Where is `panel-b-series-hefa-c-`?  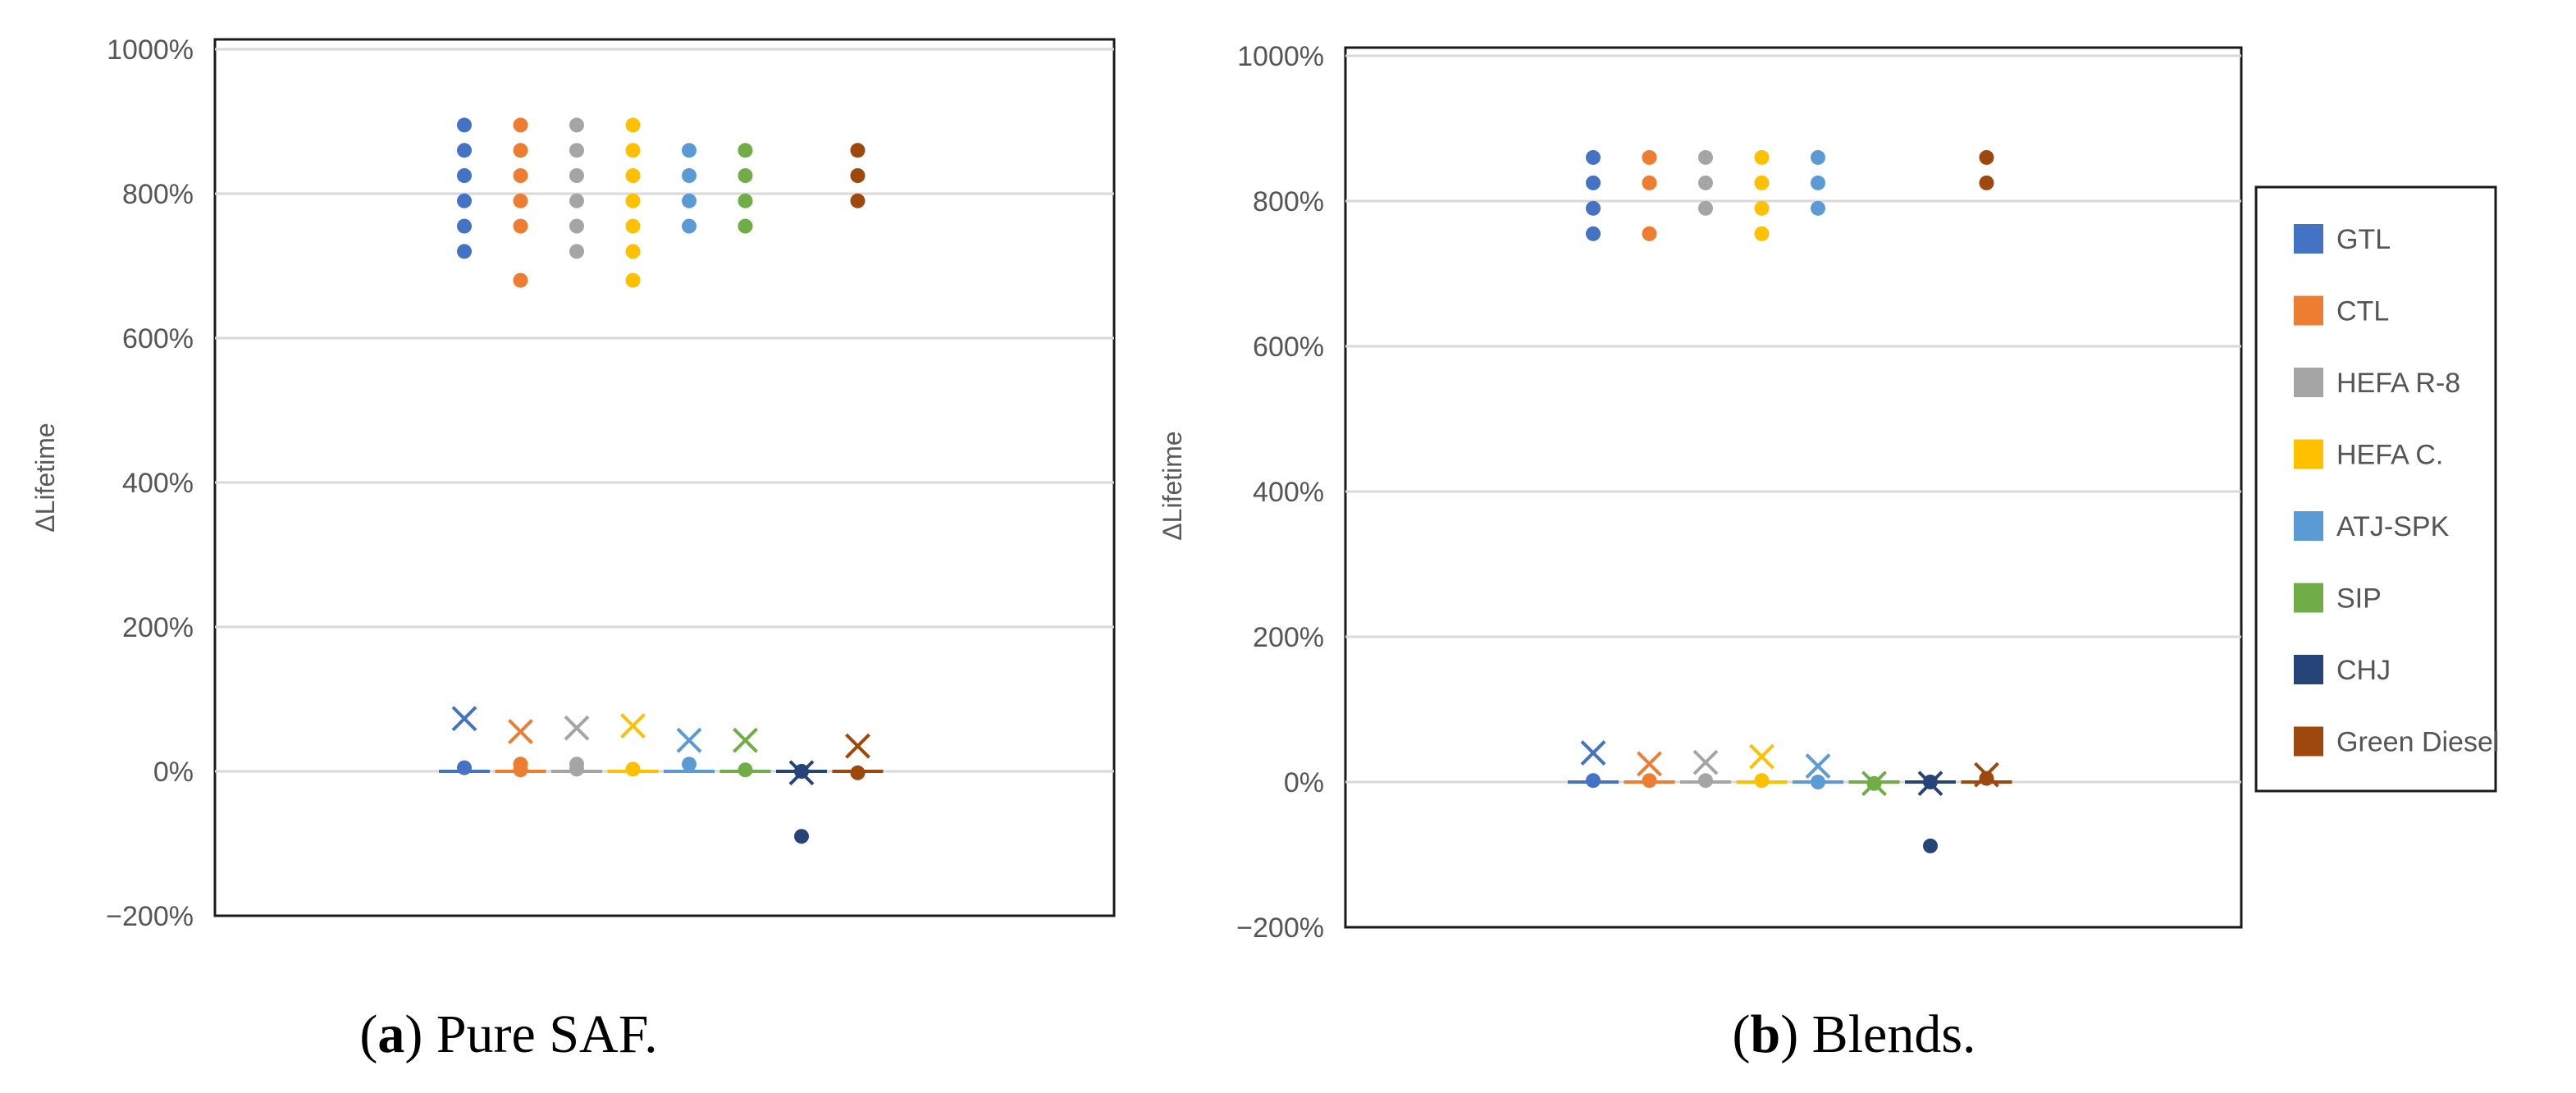 panel-b-series-hefa-c- is located at coordinates (1762, 469).